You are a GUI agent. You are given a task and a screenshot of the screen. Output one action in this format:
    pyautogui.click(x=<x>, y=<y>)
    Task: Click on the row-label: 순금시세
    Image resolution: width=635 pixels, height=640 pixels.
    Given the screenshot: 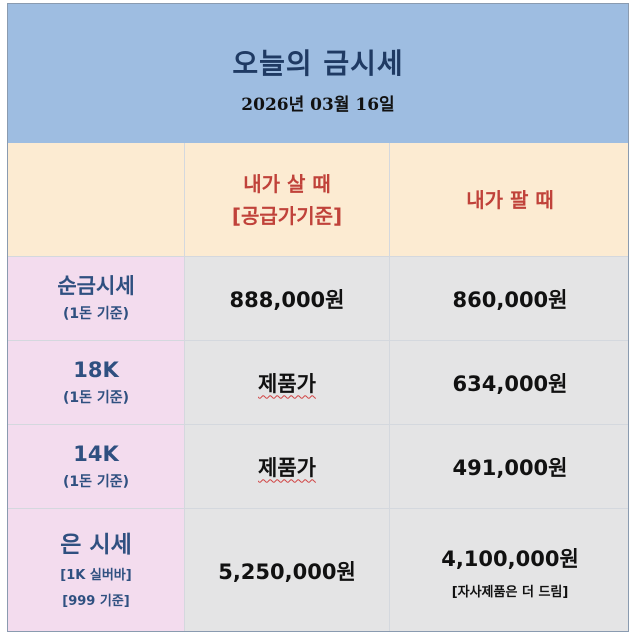 What is the action you would take?
    pyautogui.click(x=96, y=285)
    